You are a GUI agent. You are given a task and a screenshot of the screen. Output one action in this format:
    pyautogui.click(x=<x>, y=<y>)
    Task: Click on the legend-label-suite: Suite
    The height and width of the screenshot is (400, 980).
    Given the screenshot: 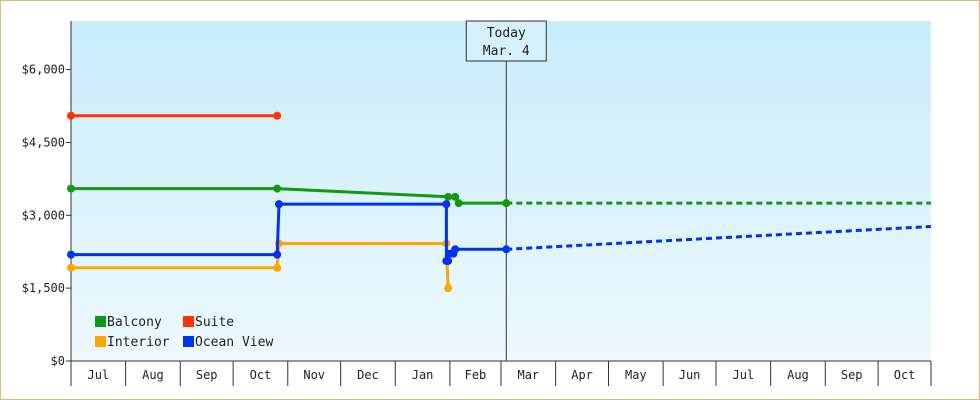 What is the action you would take?
    pyautogui.click(x=214, y=322)
    